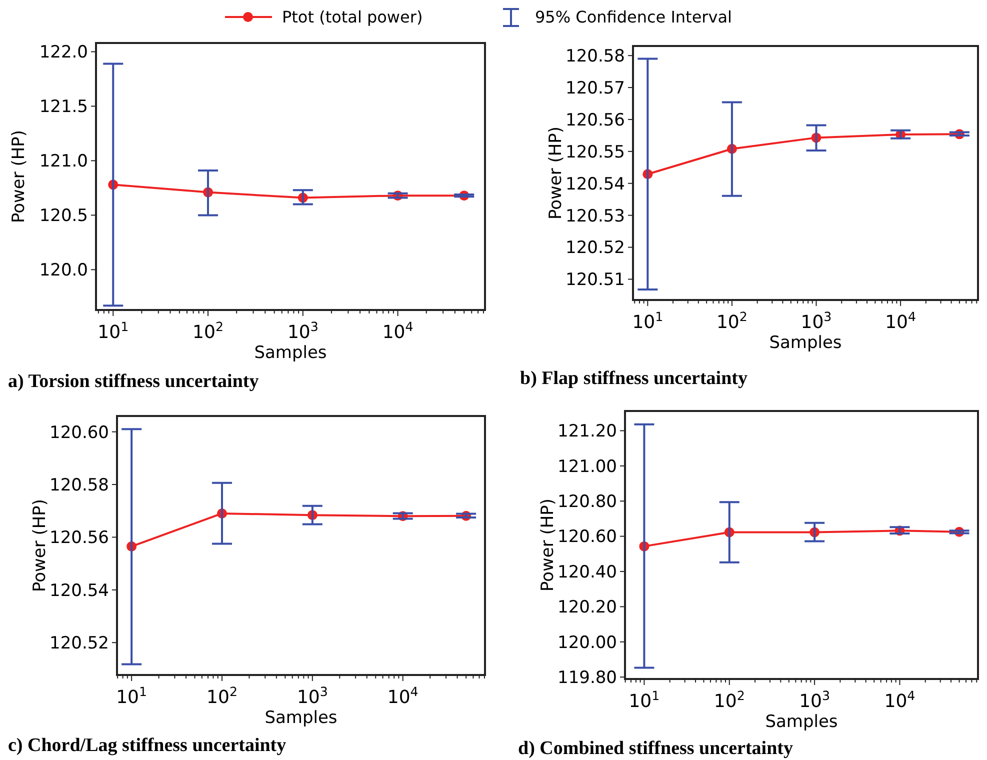 The image size is (987, 760). Describe the element at coordinates (587, 608) in the screenshot. I see `y-tick-label: 120.20` at that location.